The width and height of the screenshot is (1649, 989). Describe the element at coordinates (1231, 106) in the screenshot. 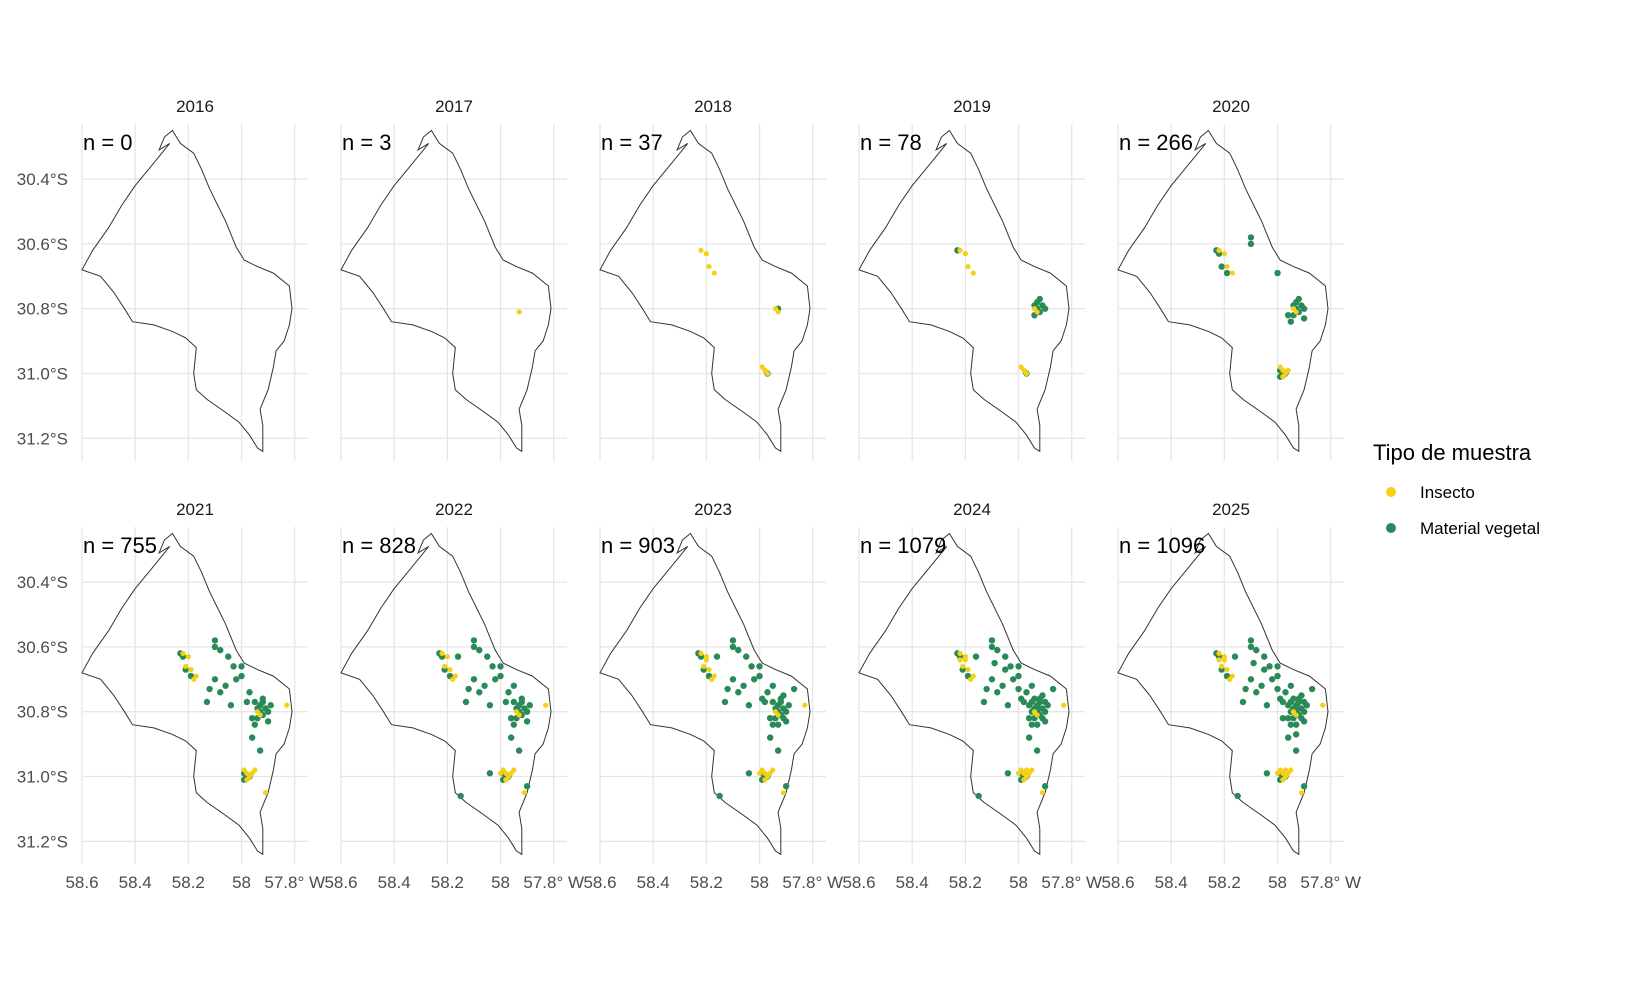

I see `facet-title: 2020` at that location.